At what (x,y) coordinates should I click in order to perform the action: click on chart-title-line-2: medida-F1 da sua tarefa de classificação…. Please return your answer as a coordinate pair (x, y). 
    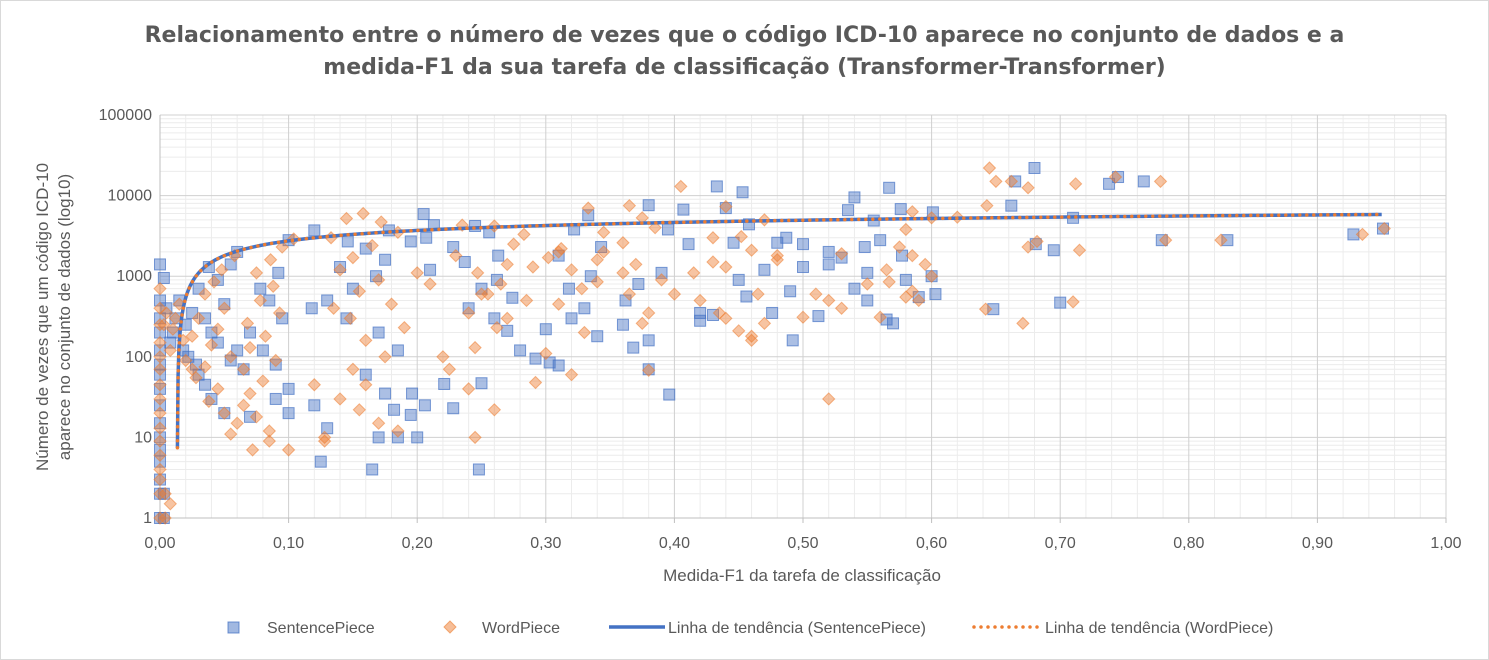
    Looking at the image, I should click on (744, 67).